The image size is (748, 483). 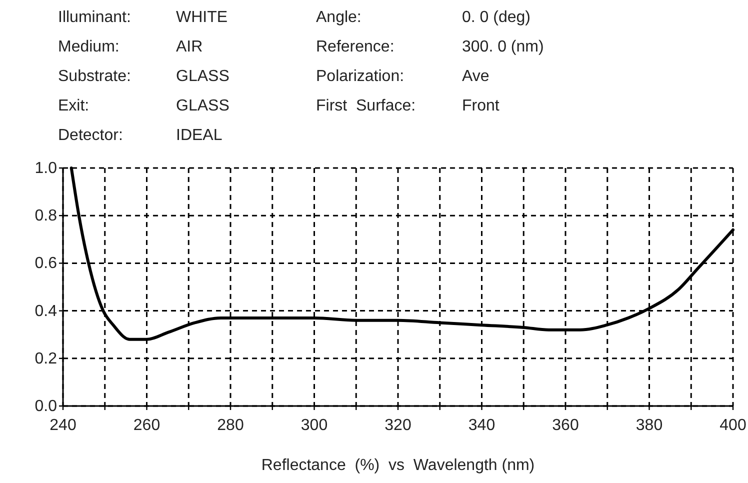 What do you see at coordinates (430, 47) in the screenshot?
I see `text: Reference: 300. 0 (nm)` at bounding box center [430, 47].